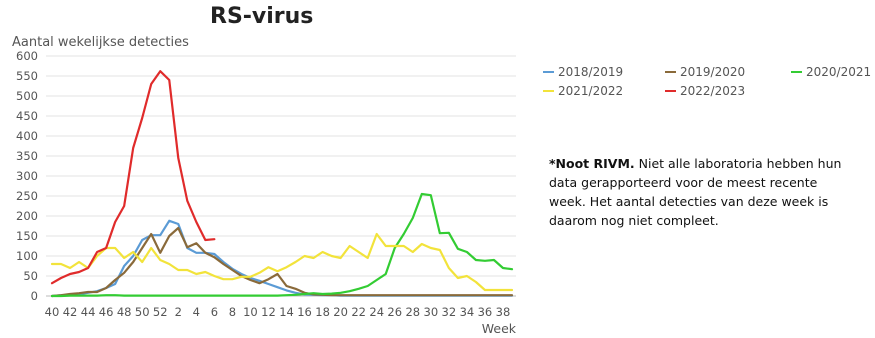 The width and height of the screenshot is (875, 338). Describe the element at coordinates (304, 312) in the screenshot. I see `x-tick-label: 16` at that location.